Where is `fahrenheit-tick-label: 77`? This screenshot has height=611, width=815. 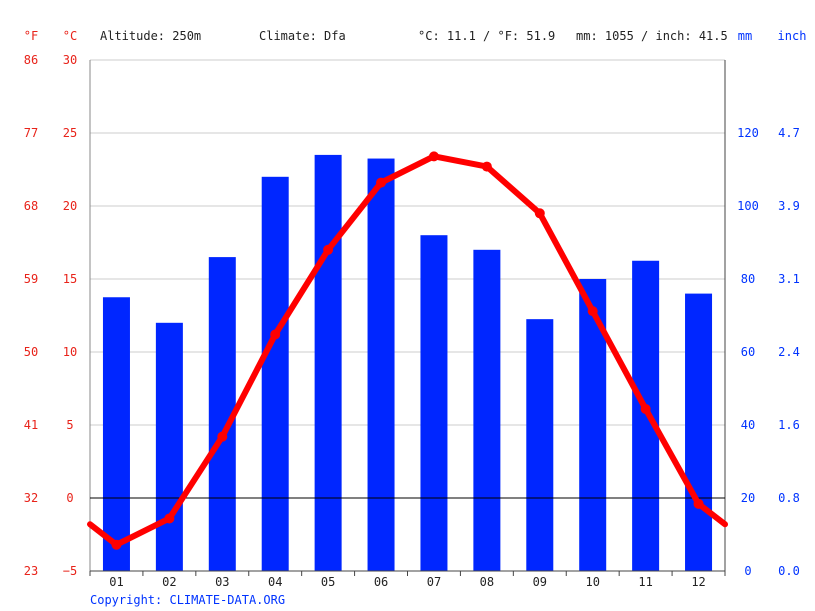 fahrenheit-tick-label: 77 is located at coordinates (31, 133).